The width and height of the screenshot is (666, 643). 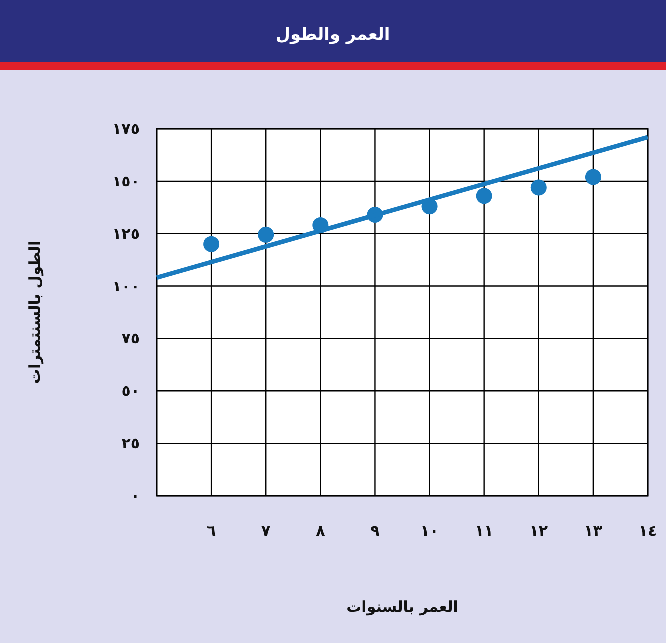 I want to click on chart-title: العمر والطول, so click(x=333, y=35).